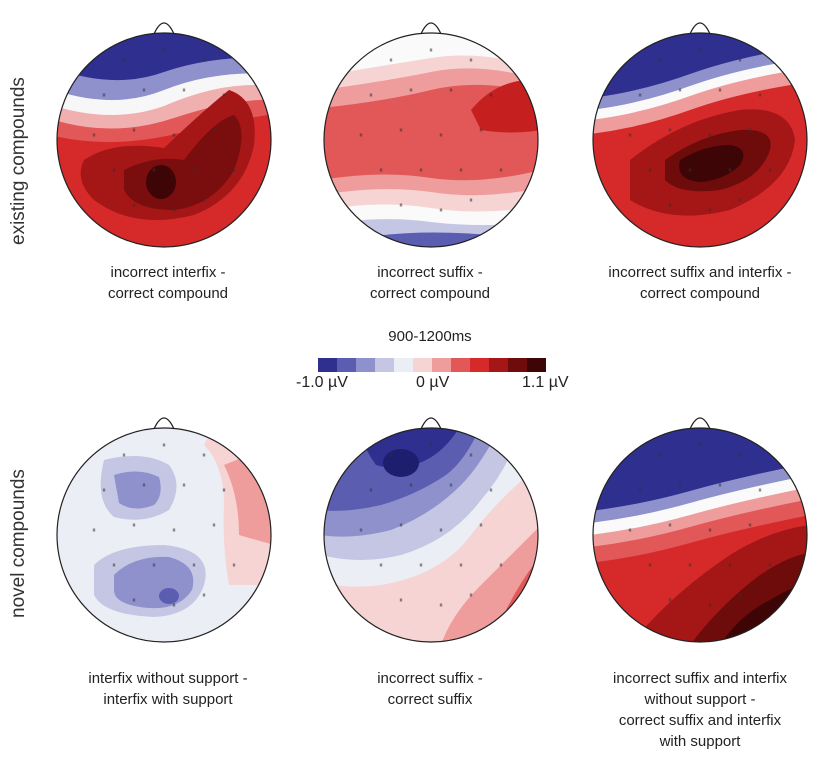 The width and height of the screenshot is (821, 758). Describe the element at coordinates (430, 283) in the screenshot. I see `caption-existing-suffix: incorrect suffix - correct compound` at that location.